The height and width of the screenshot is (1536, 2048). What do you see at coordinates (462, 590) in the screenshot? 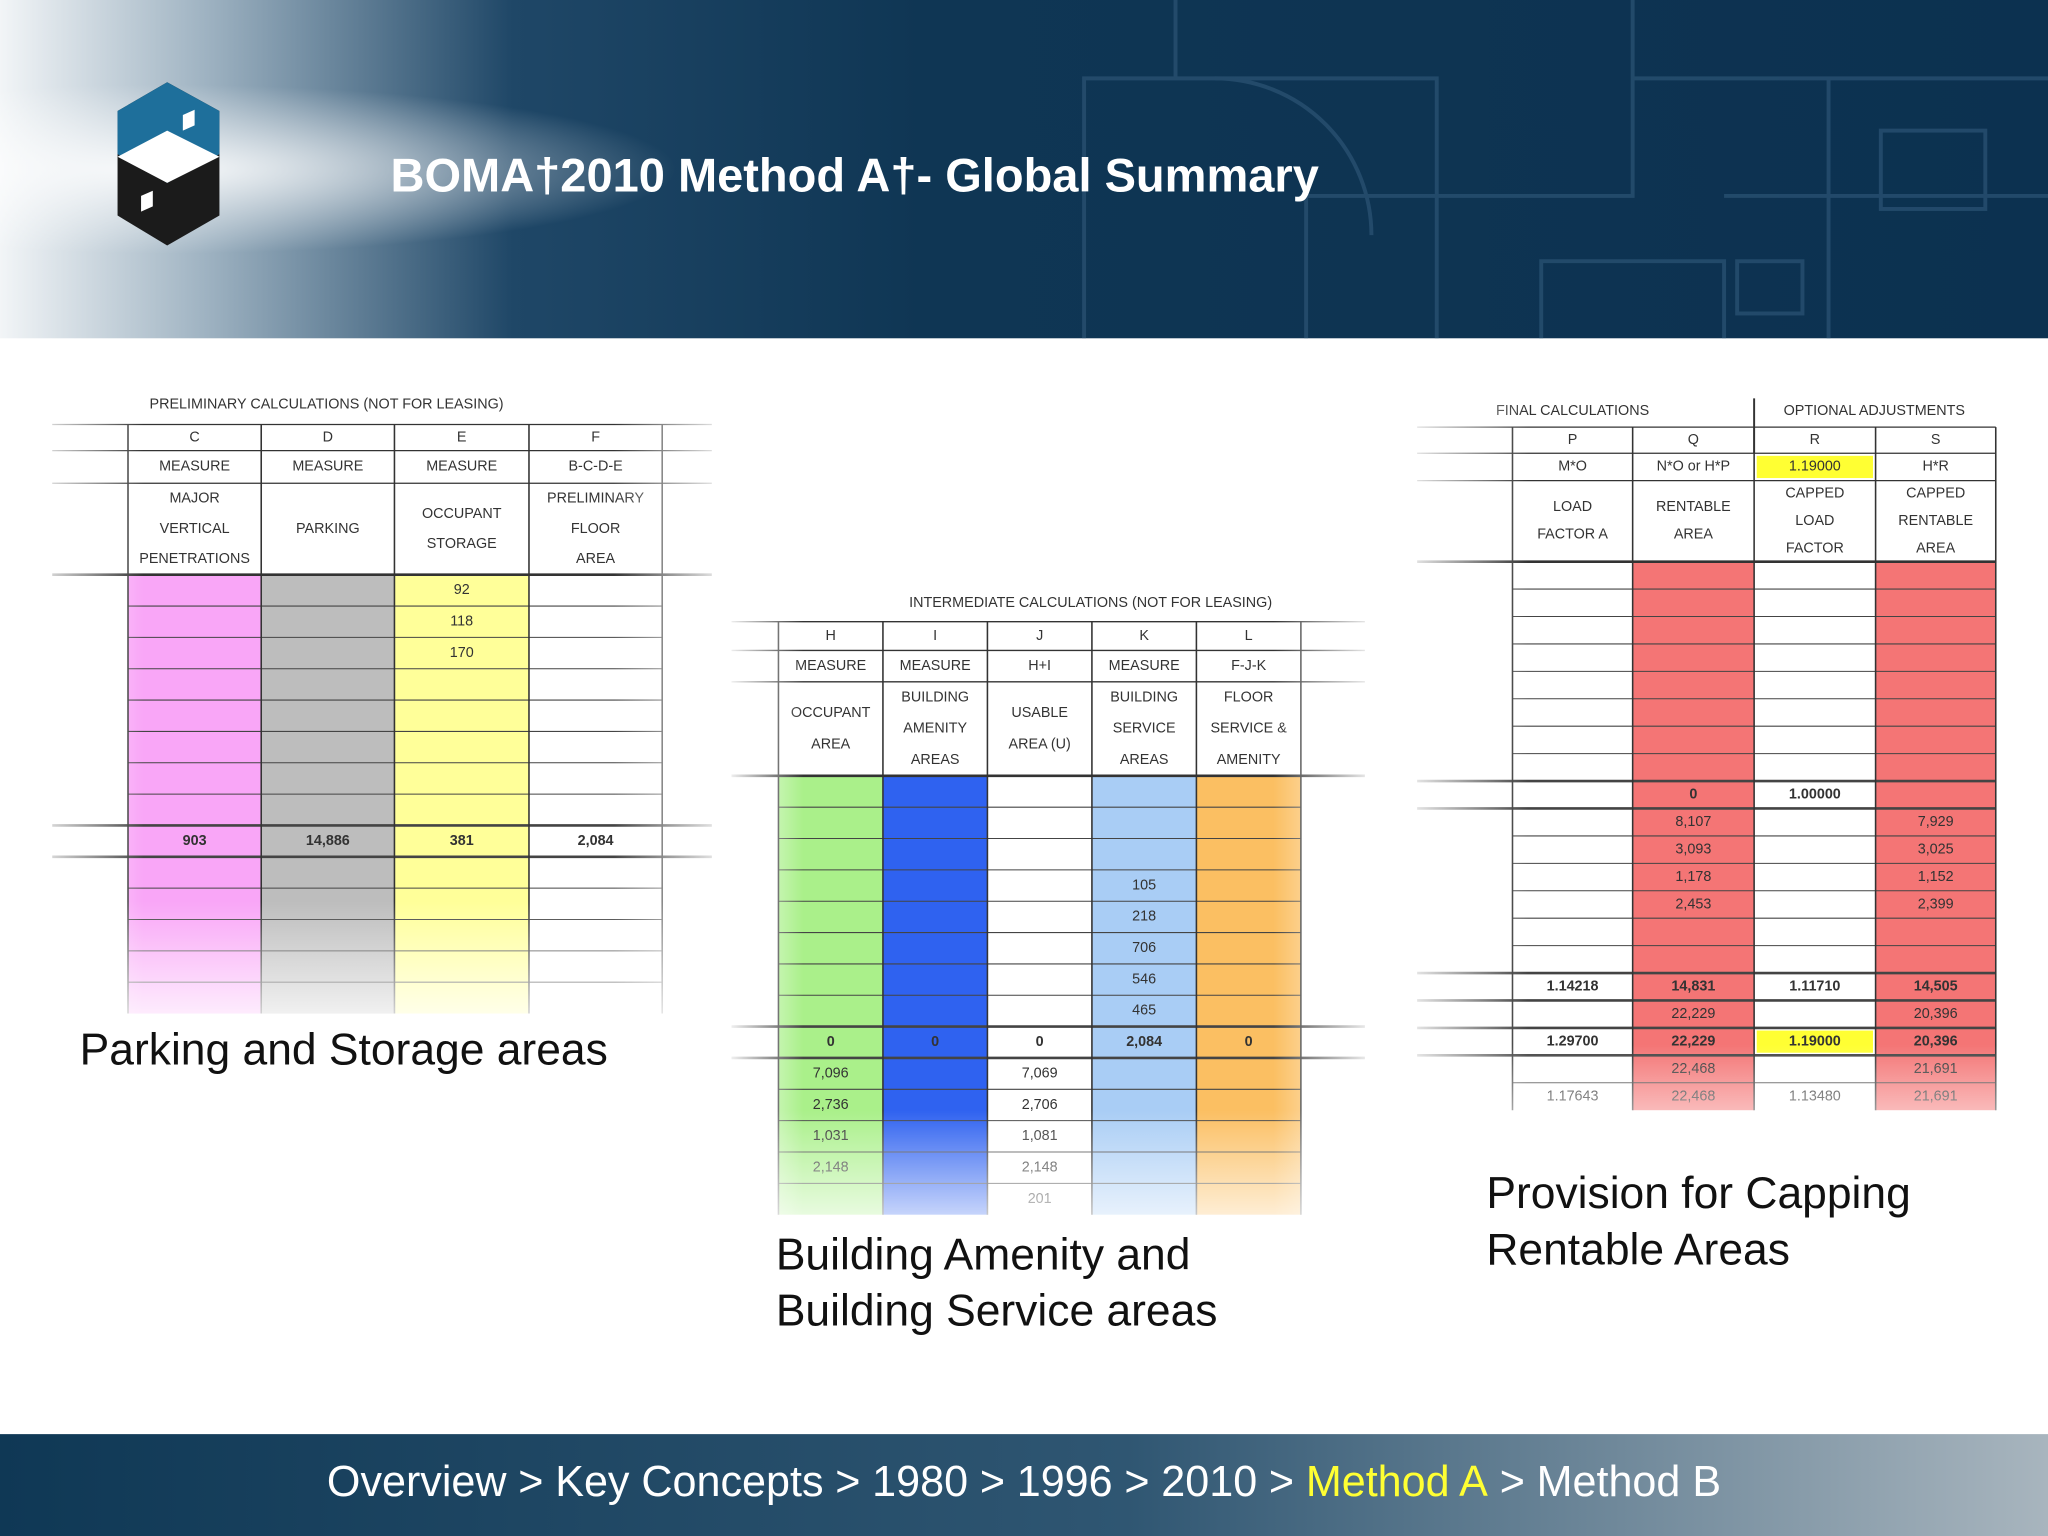
I see `cell-value: 92` at bounding box center [462, 590].